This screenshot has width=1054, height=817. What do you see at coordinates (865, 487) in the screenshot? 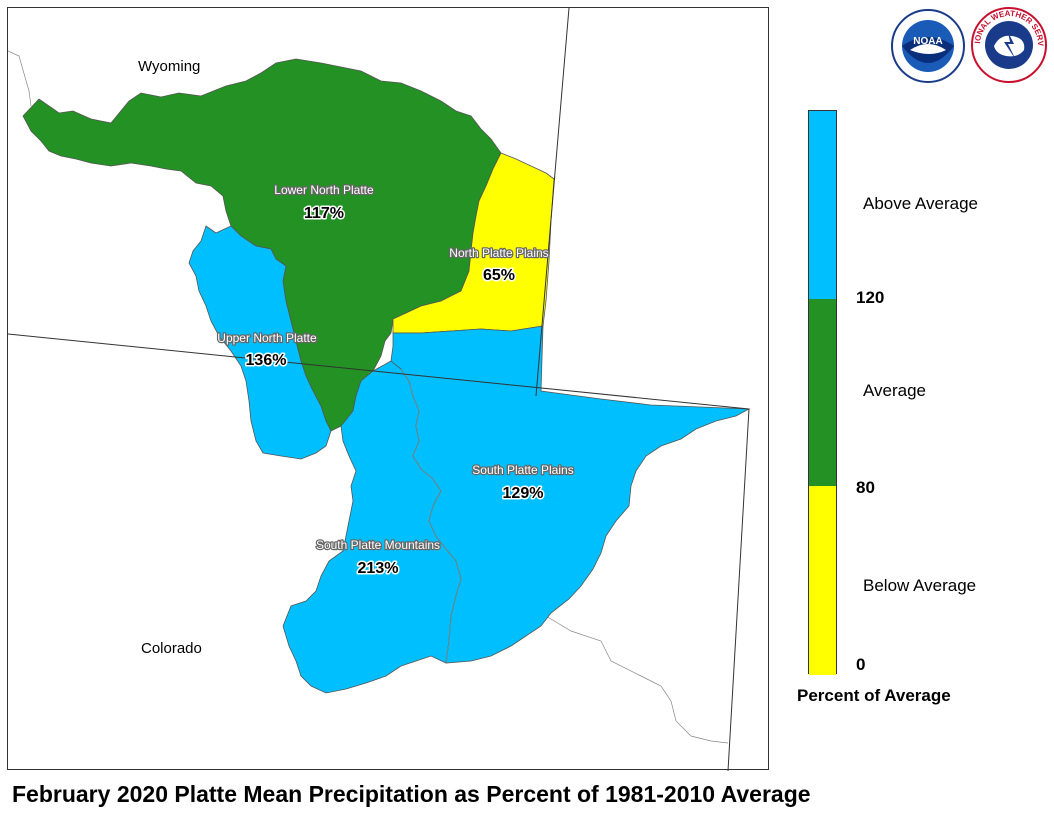
I see `legend-break-80: 80` at bounding box center [865, 487].